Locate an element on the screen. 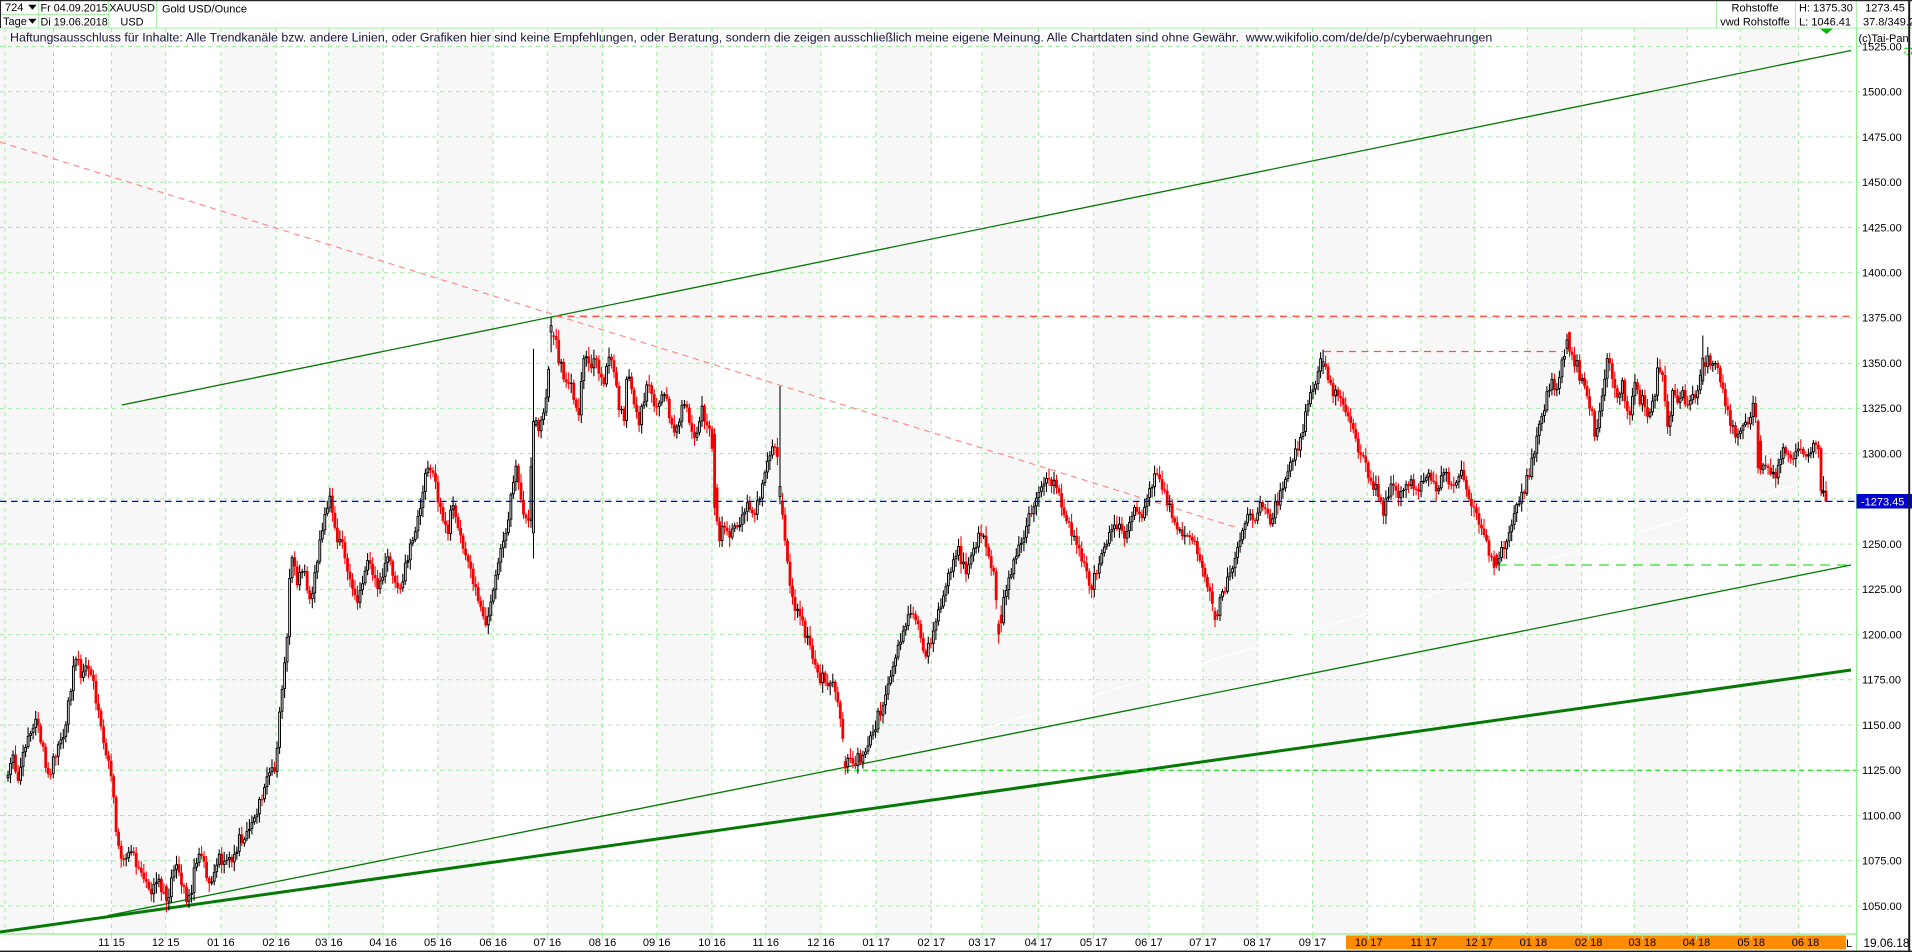  svg-text: 1525.00 is located at coordinates (1882, 47).